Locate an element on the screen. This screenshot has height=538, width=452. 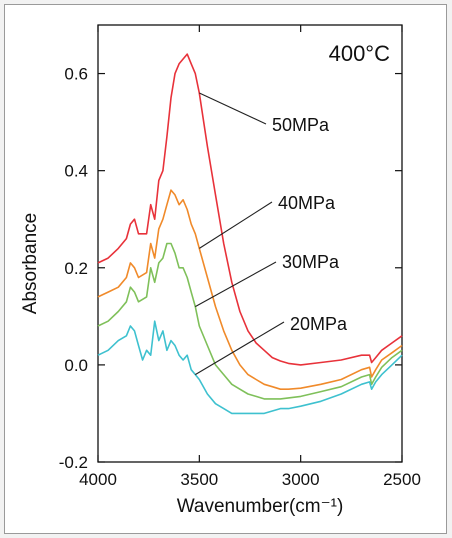
x-tick-label: 2500 is located at coordinates (402, 479).